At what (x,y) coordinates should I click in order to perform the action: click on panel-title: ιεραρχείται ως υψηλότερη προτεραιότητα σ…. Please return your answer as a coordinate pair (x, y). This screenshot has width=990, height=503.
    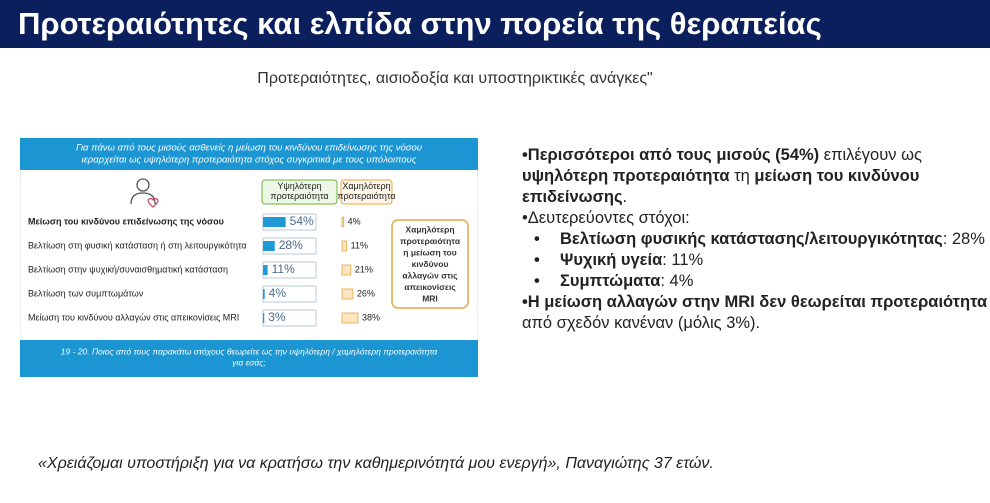
    Looking at the image, I should click on (248, 160).